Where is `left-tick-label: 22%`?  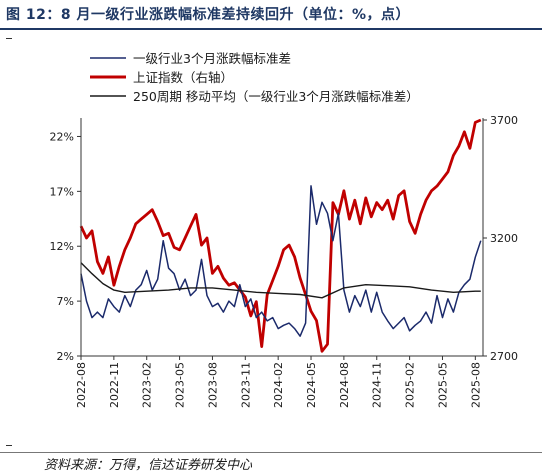
left-tick-label: 22% is located at coordinates (62, 136).